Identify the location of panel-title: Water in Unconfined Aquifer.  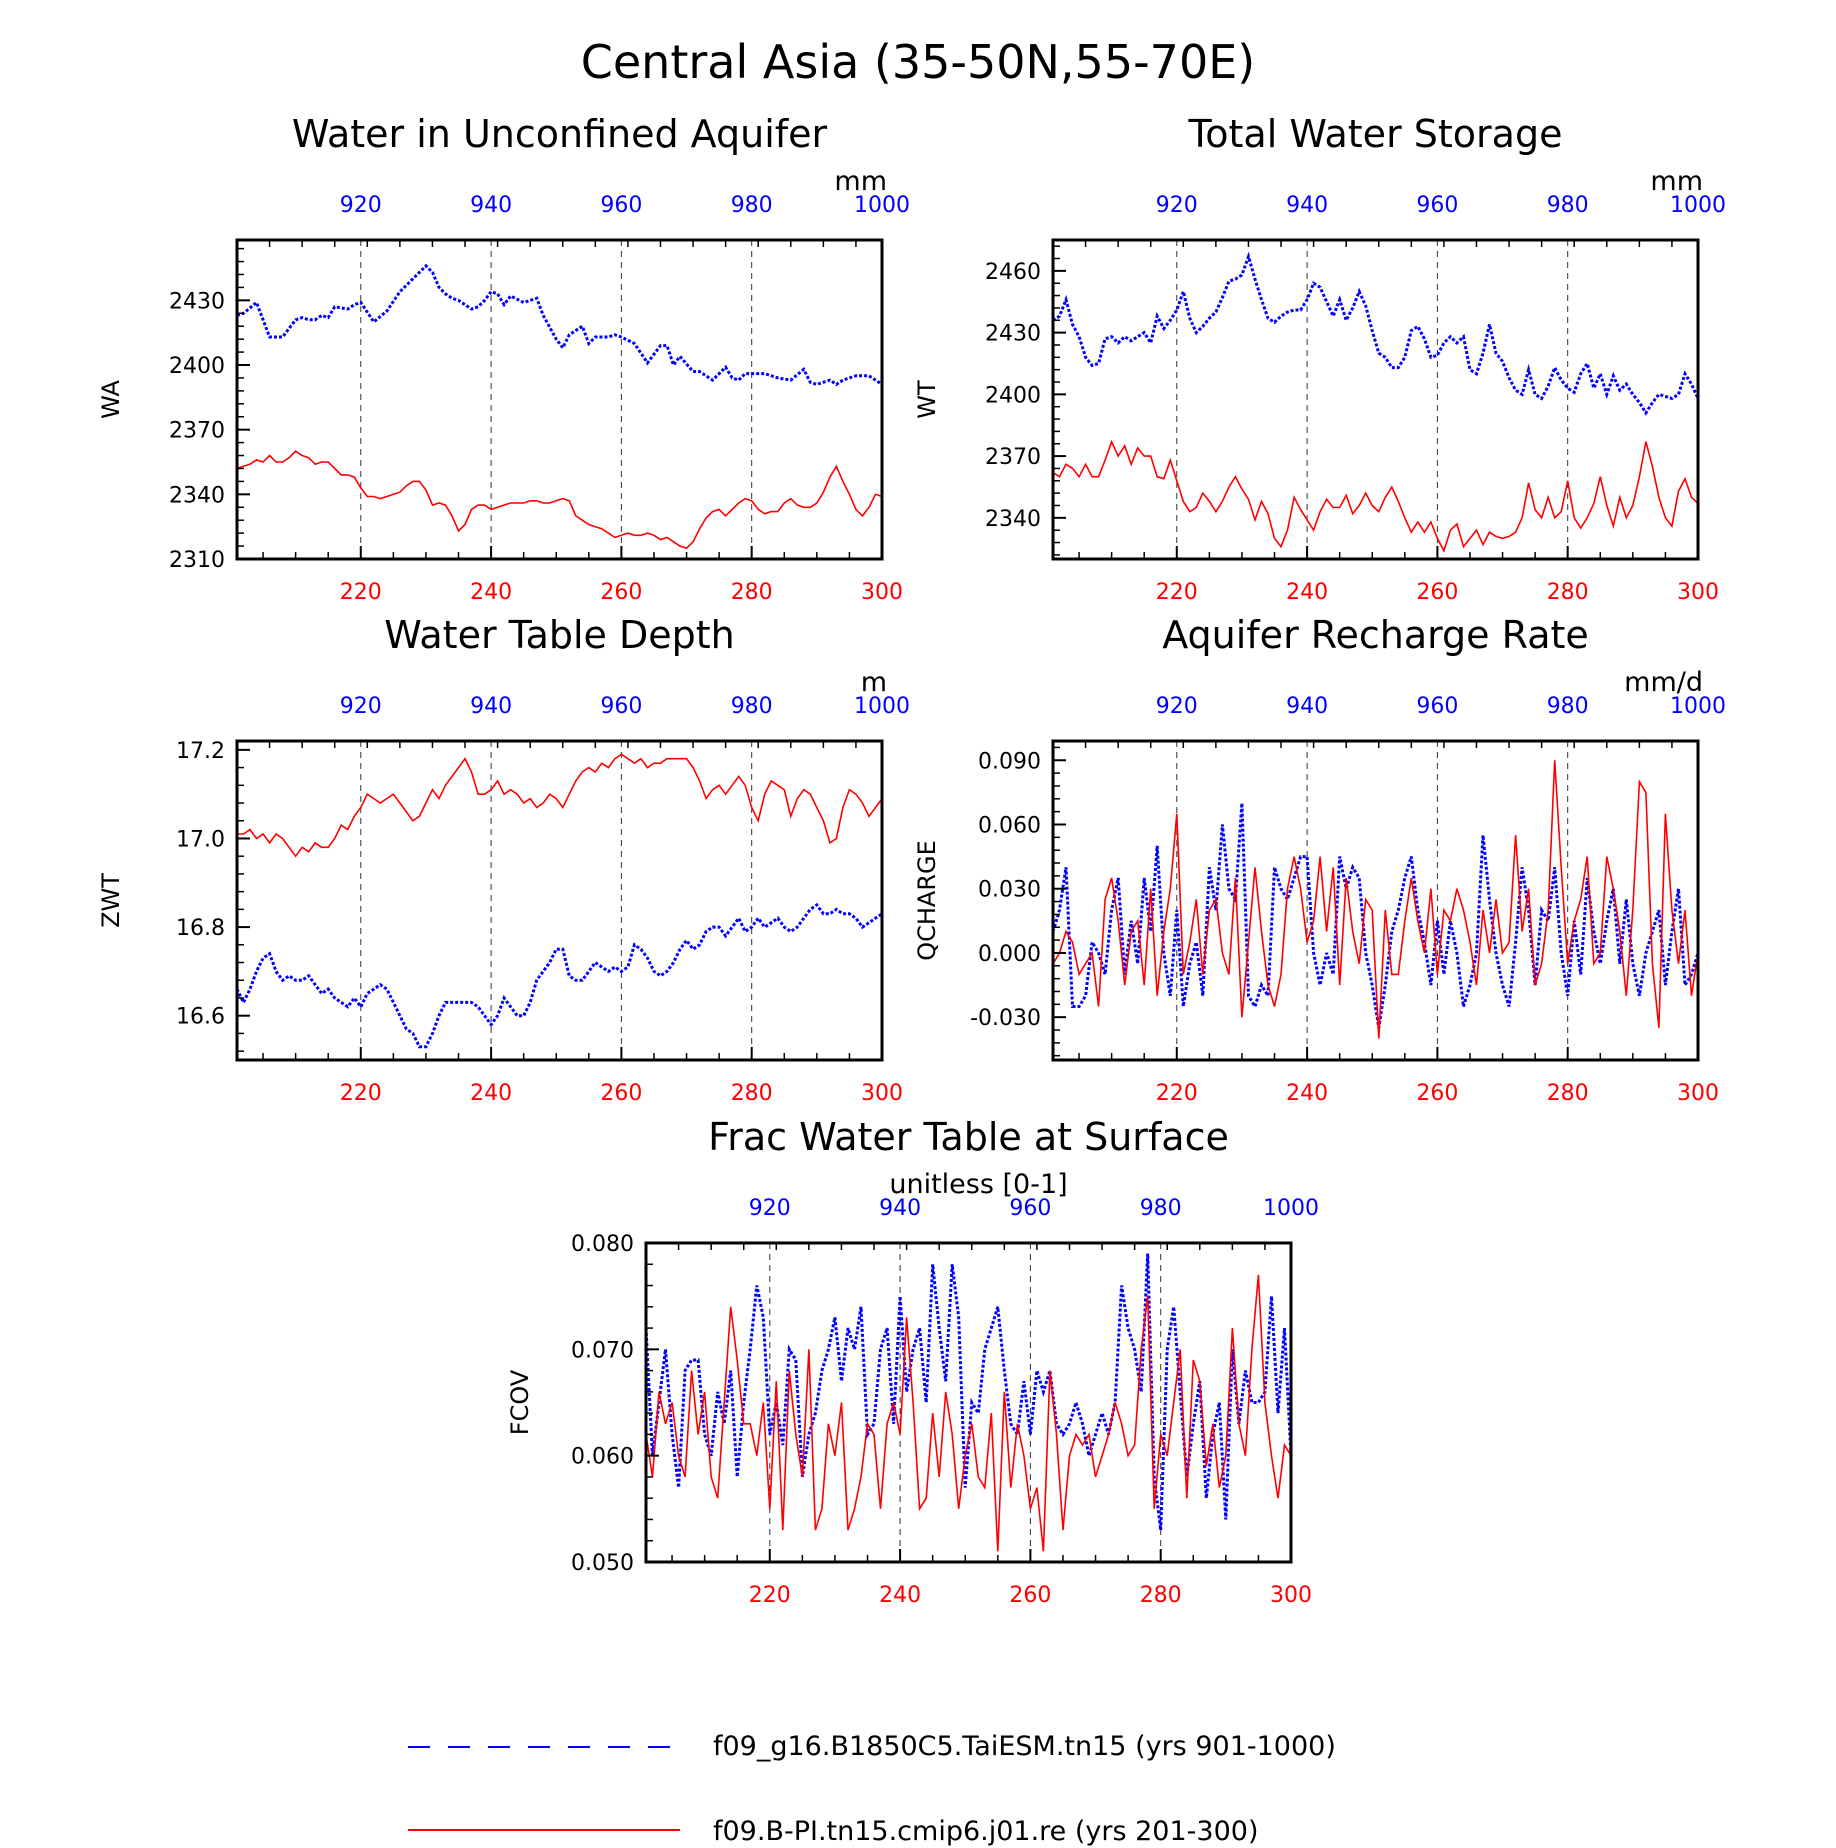
(560, 134).